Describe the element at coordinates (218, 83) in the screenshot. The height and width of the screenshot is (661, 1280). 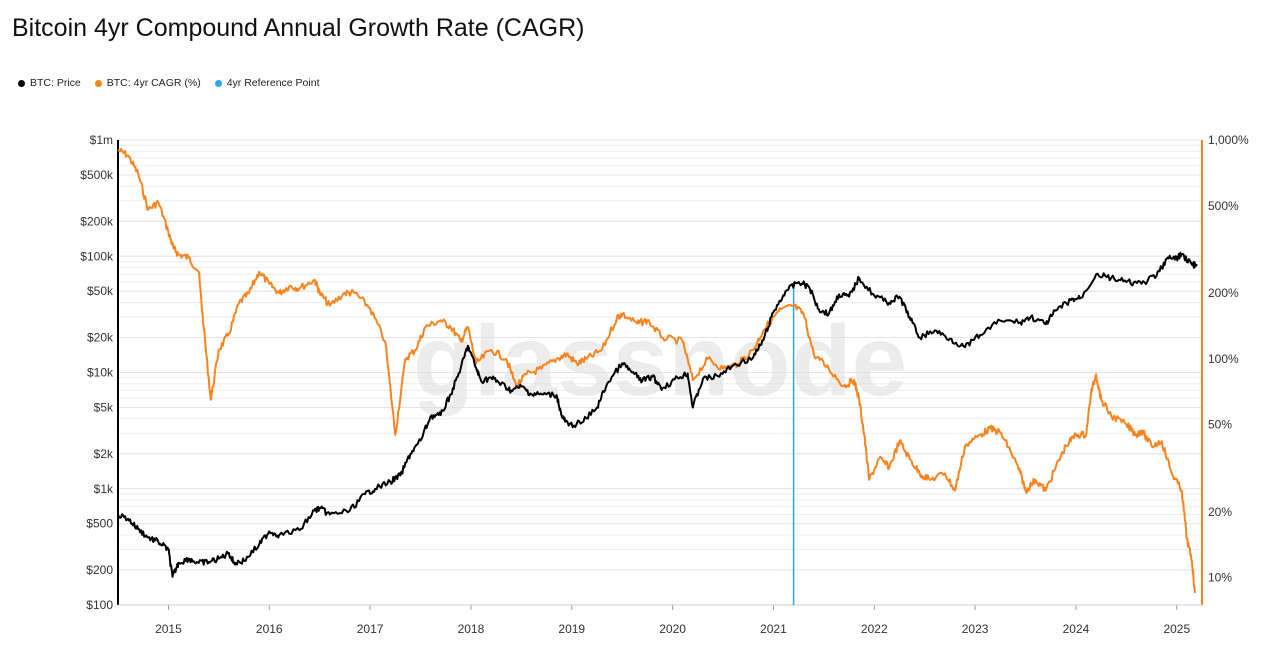
I see `legend-dot-reference` at that location.